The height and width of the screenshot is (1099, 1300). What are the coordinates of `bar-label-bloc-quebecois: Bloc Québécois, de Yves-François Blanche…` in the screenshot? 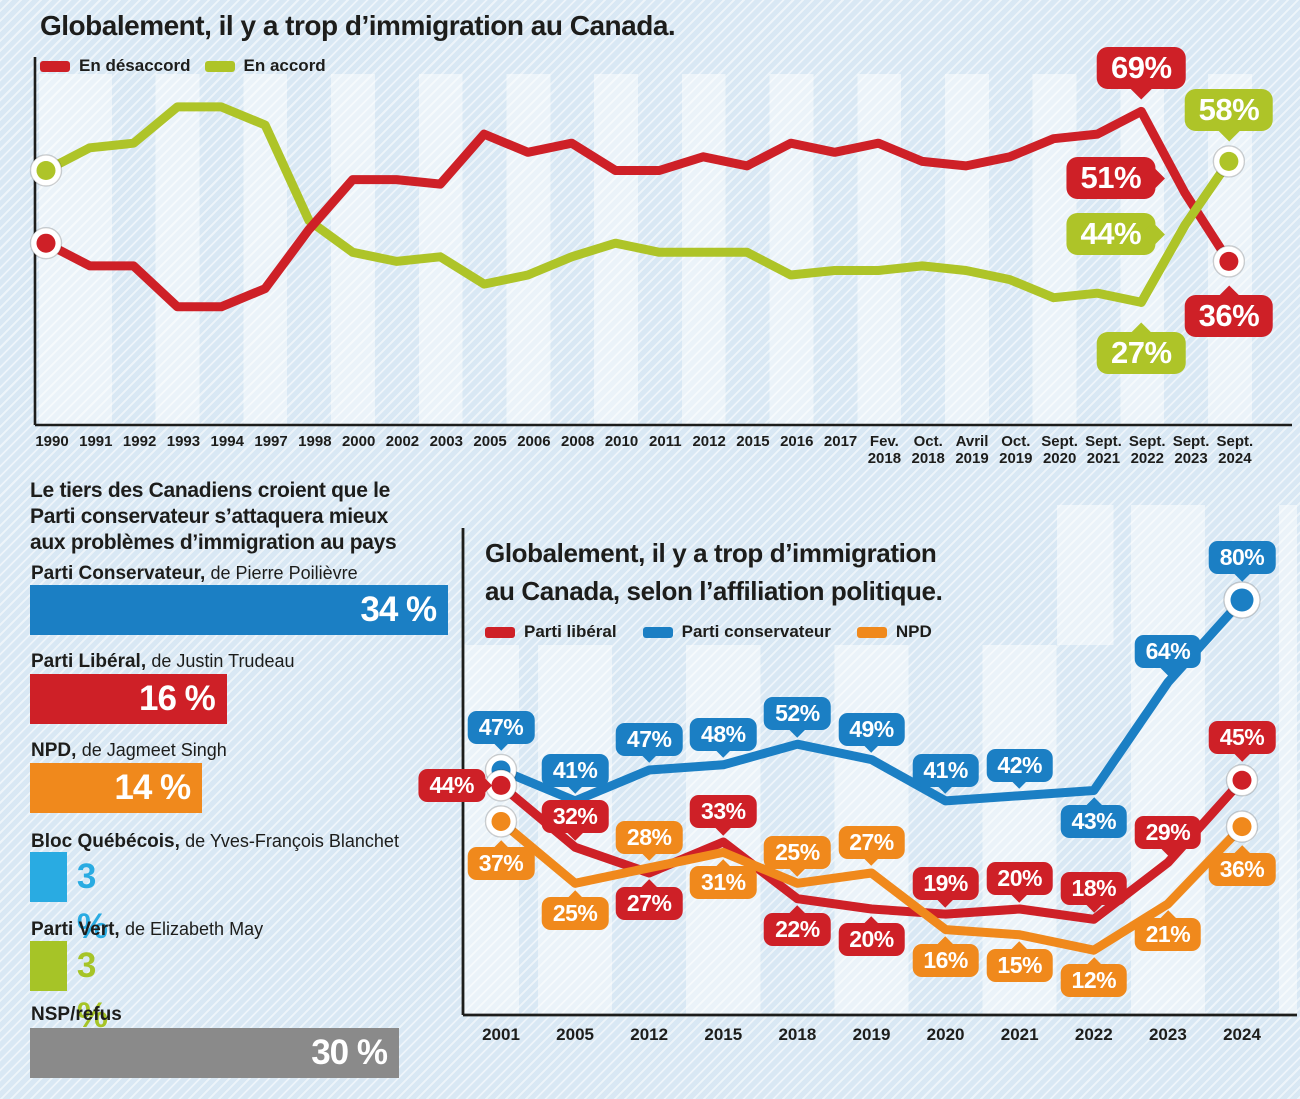 It's located at (215, 841).